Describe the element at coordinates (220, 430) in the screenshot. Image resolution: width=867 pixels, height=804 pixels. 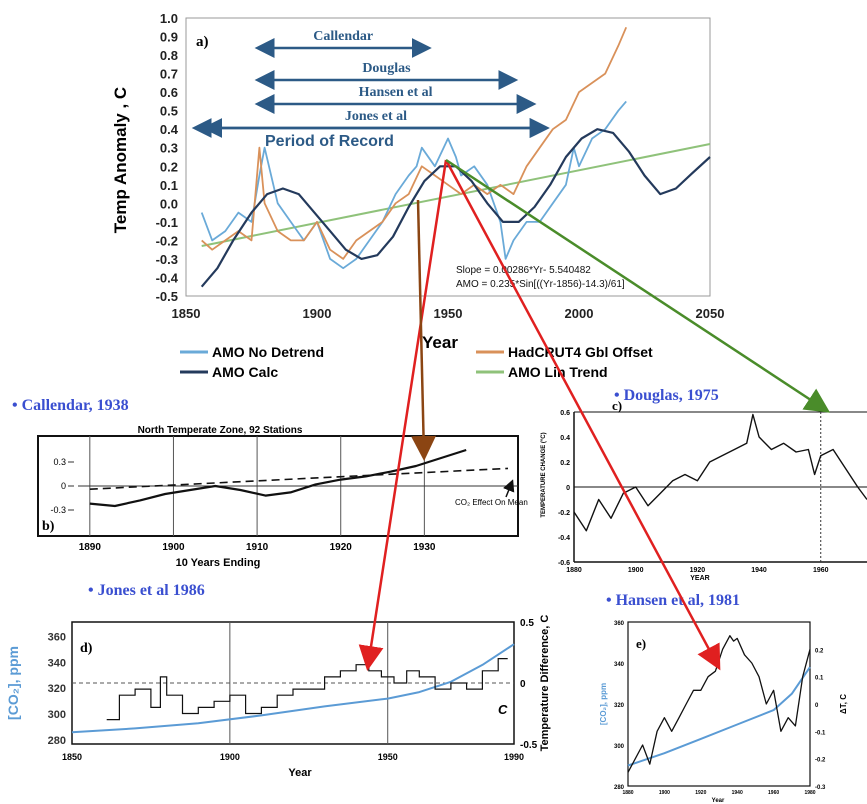
I see `panel-b-title: North Temperate Zone, 92 Stations` at that location.